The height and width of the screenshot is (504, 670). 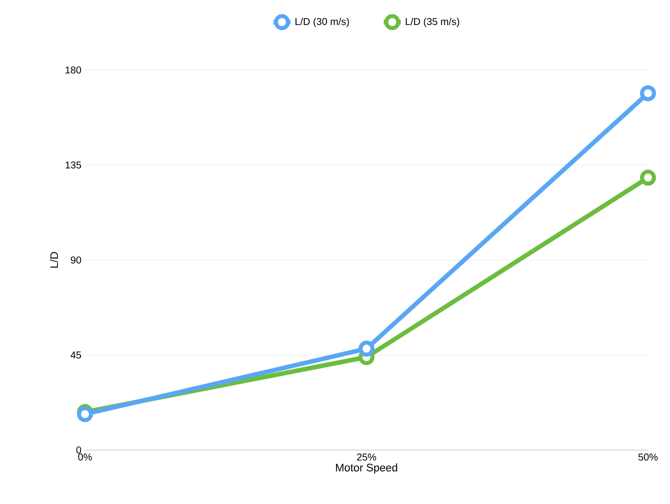 I want to click on y-tick-label: 45, so click(x=76, y=355).